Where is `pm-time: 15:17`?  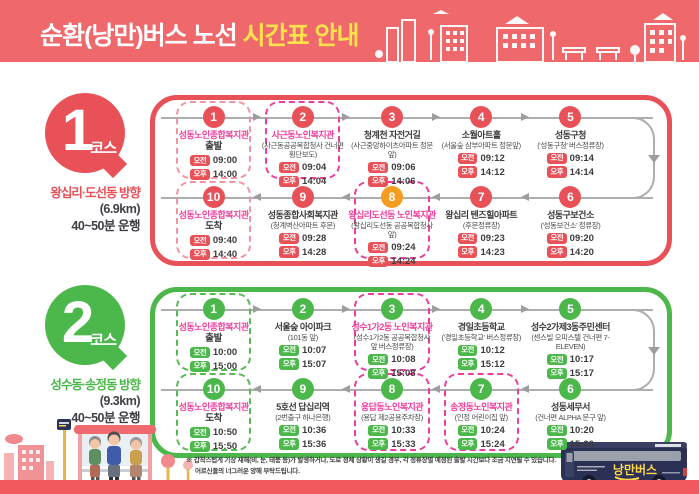
pm-time: 15:17 is located at coordinates (581, 373).